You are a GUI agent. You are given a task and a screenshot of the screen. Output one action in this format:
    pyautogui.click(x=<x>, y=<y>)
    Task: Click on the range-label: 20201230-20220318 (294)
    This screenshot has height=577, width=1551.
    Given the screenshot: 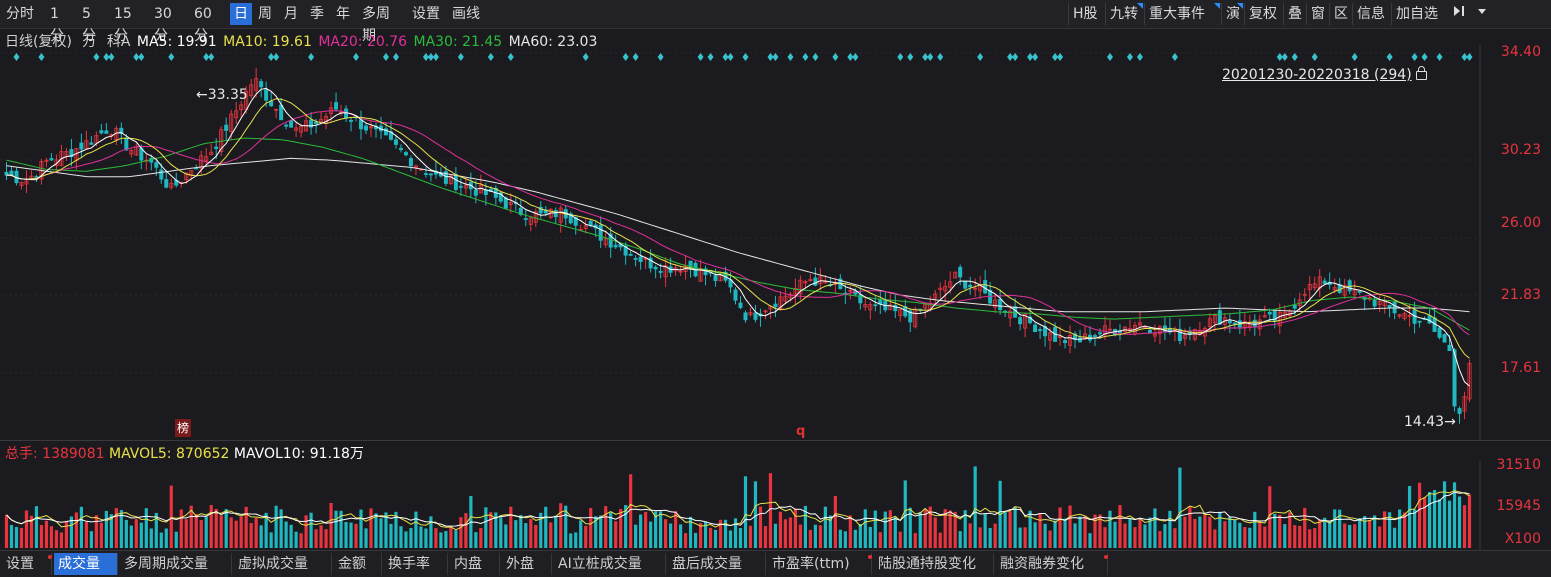 What is the action you would take?
    pyautogui.click(x=1324, y=74)
    